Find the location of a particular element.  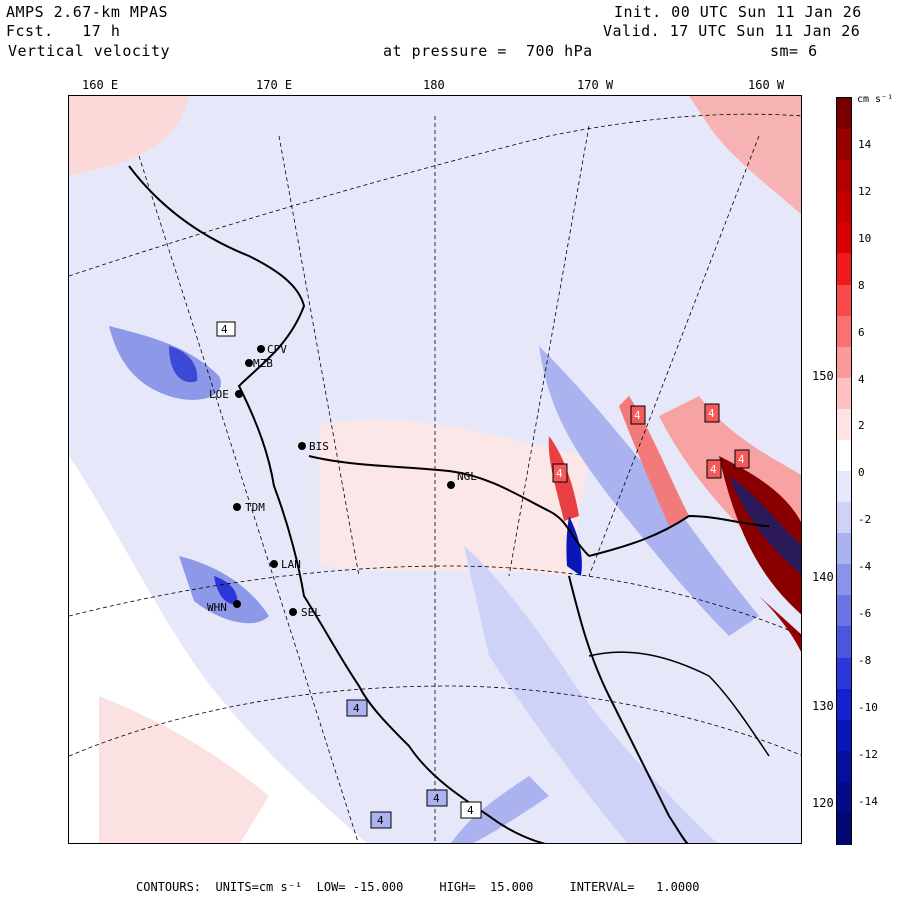

field-name: Vertical velocity is located at coordinates (89, 51).